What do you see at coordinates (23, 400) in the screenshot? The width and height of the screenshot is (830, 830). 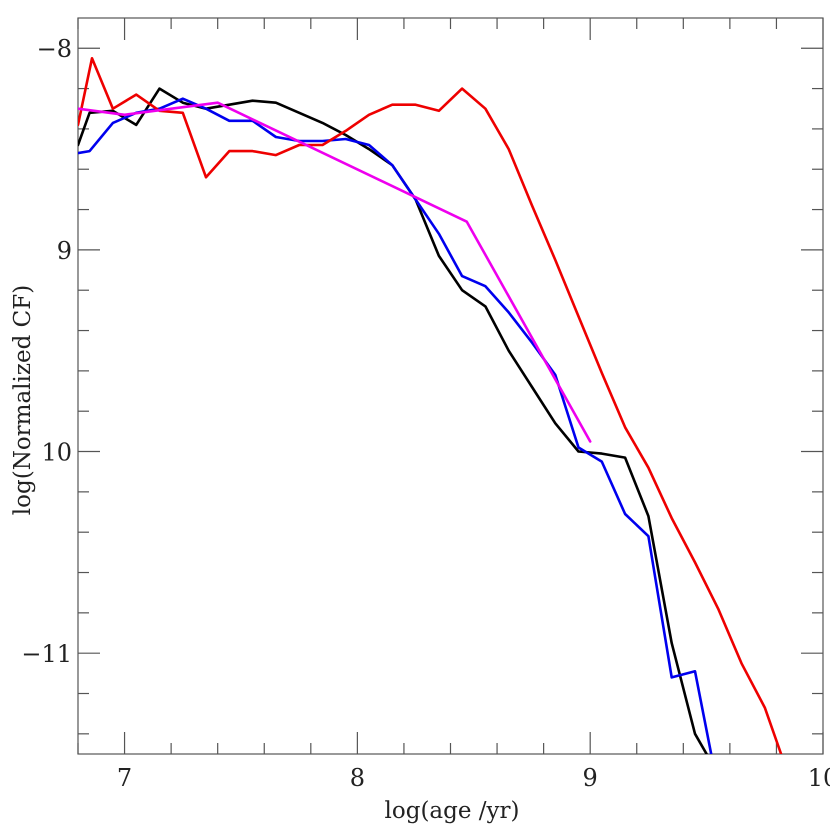 I see `y-axis-label: log(Normalized CF)` at bounding box center [23, 400].